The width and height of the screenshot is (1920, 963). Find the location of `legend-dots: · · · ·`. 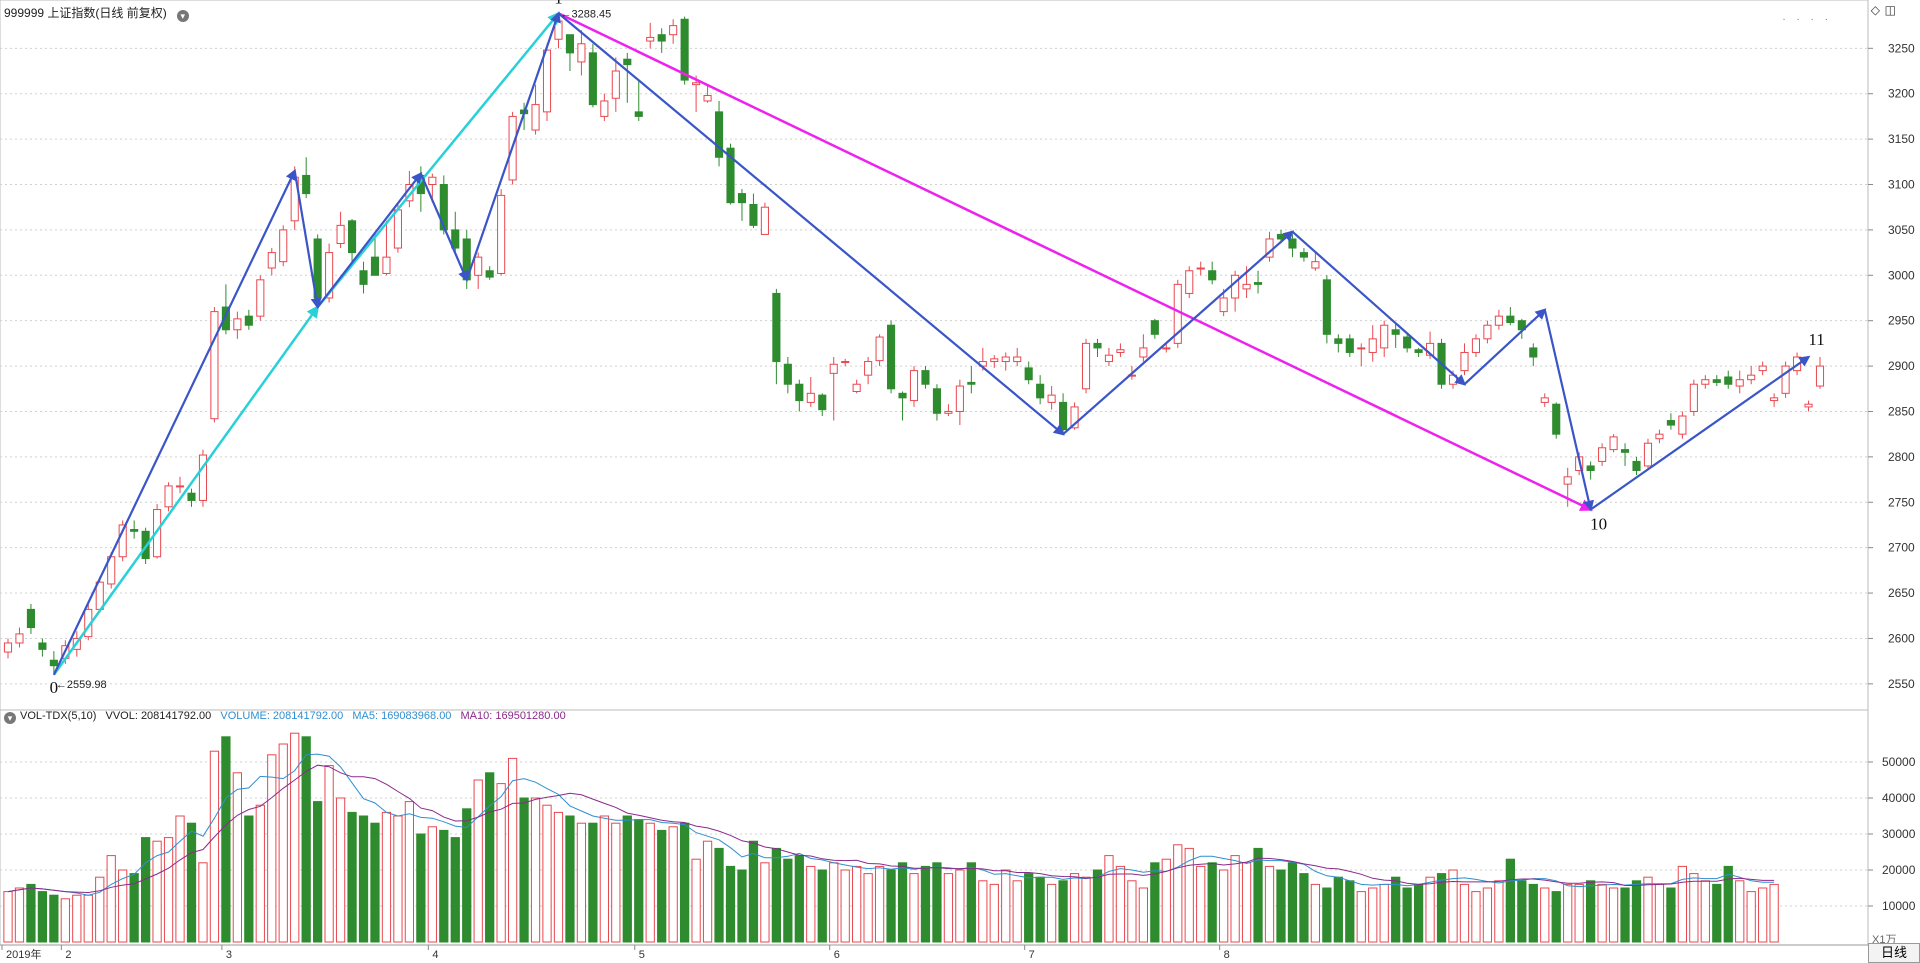

legend-dots: · · · · is located at coordinates (1807, 19).